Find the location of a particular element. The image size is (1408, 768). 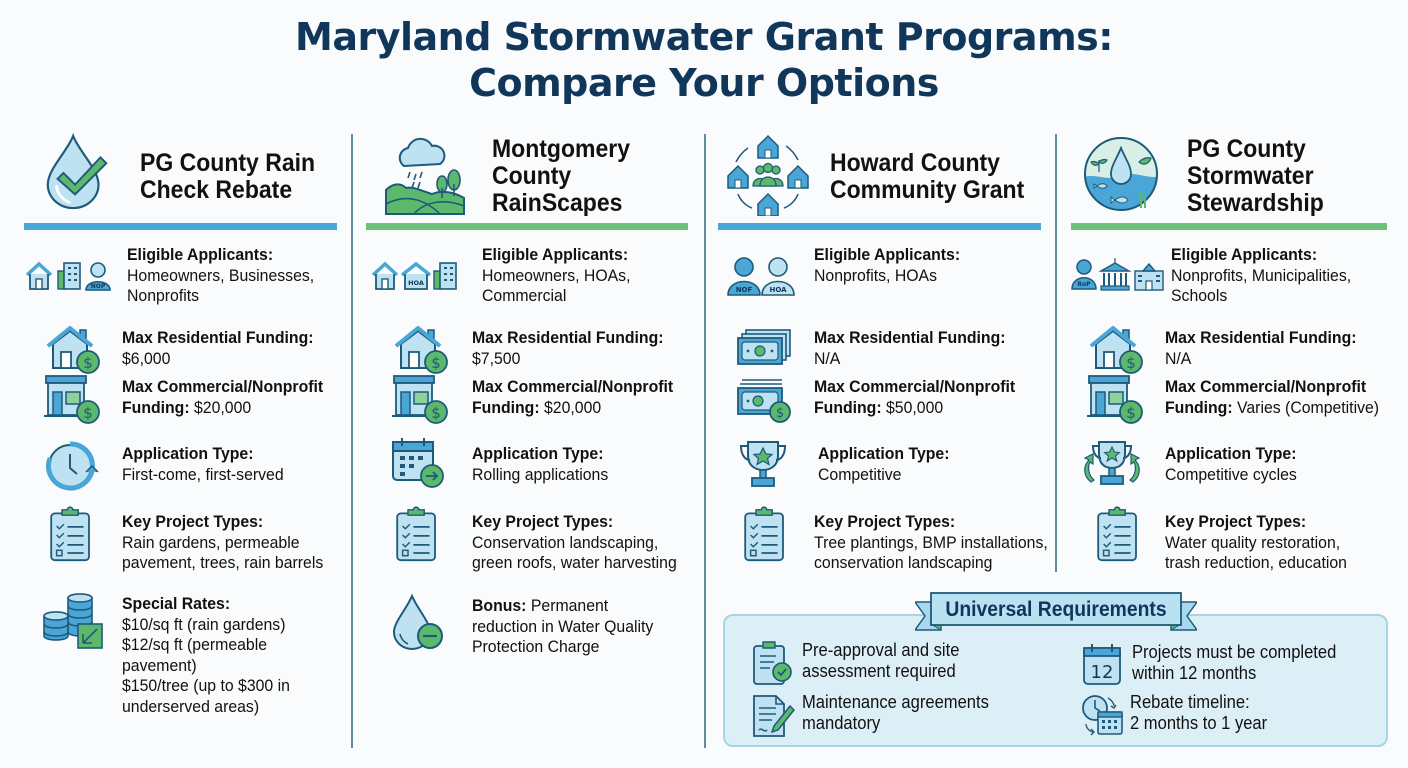

row-value: Nonprofits is located at coordinates (163, 295).